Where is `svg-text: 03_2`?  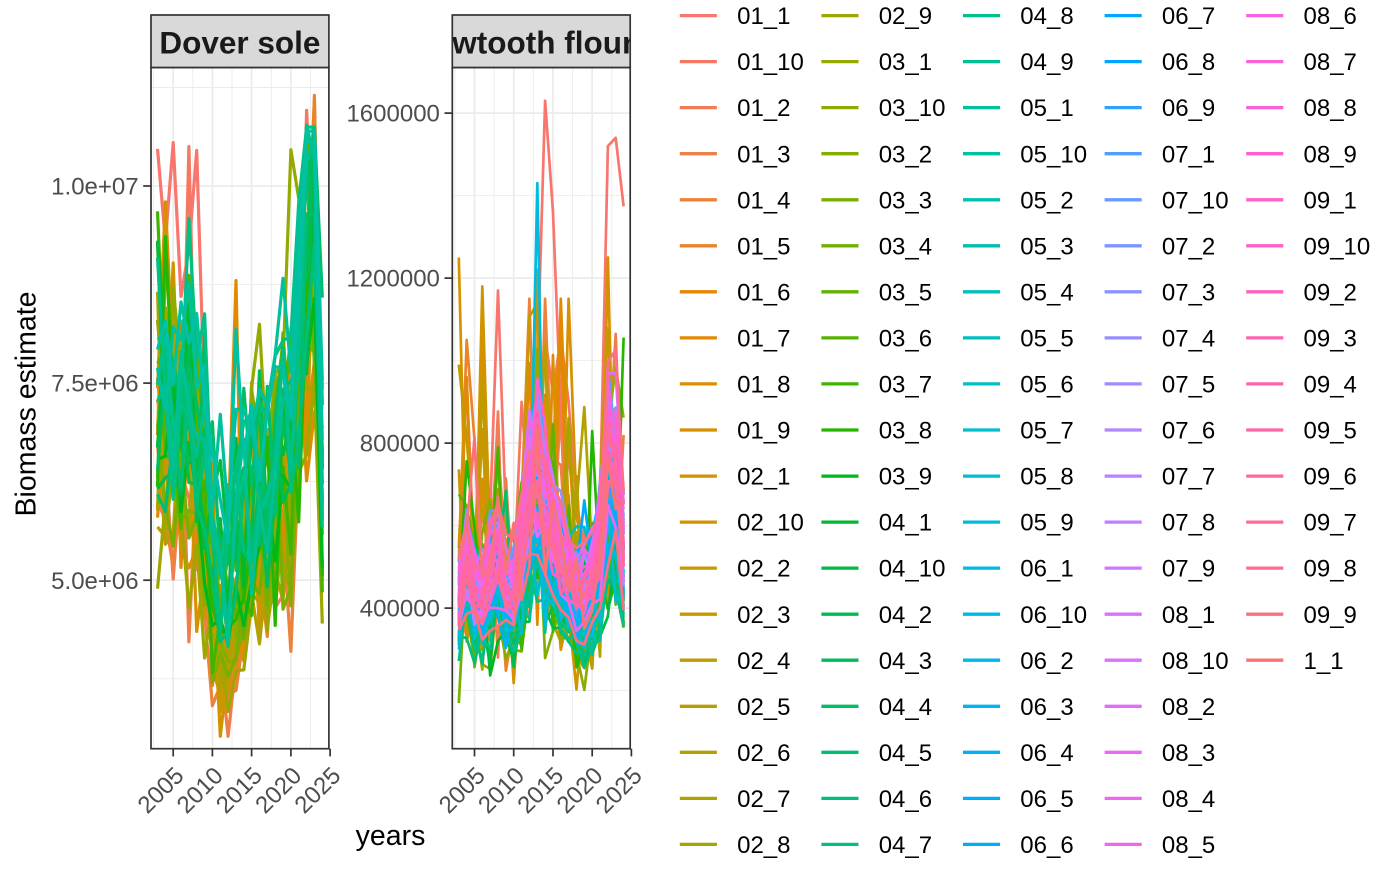 svg-text: 03_2 is located at coordinates (905, 154).